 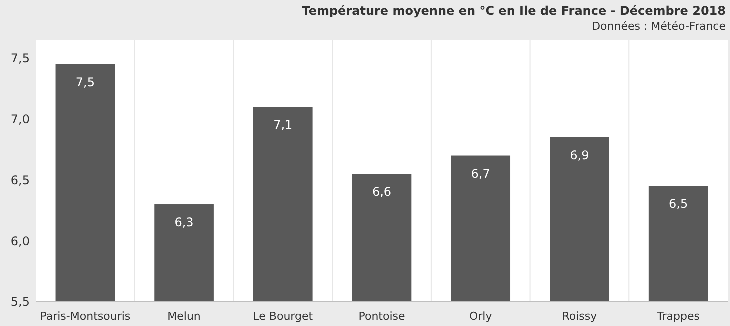 I want to click on data-label: 6,6, so click(x=382, y=192).